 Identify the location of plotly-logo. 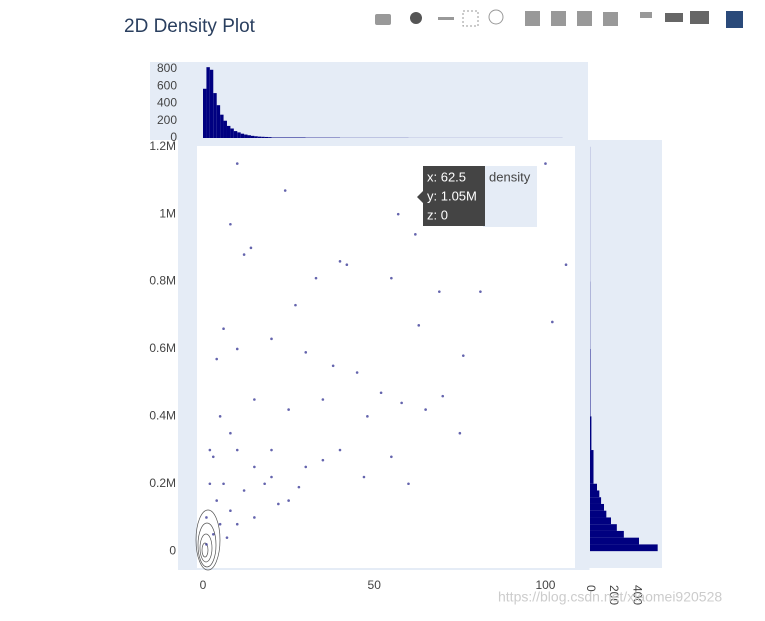
(734, 19).